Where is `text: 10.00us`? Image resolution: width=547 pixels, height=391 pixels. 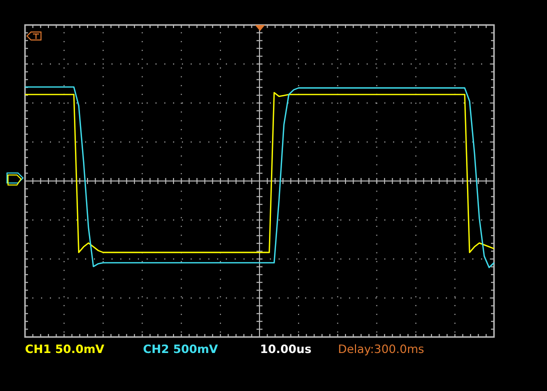
text: 10.00us is located at coordinates (286, 349).